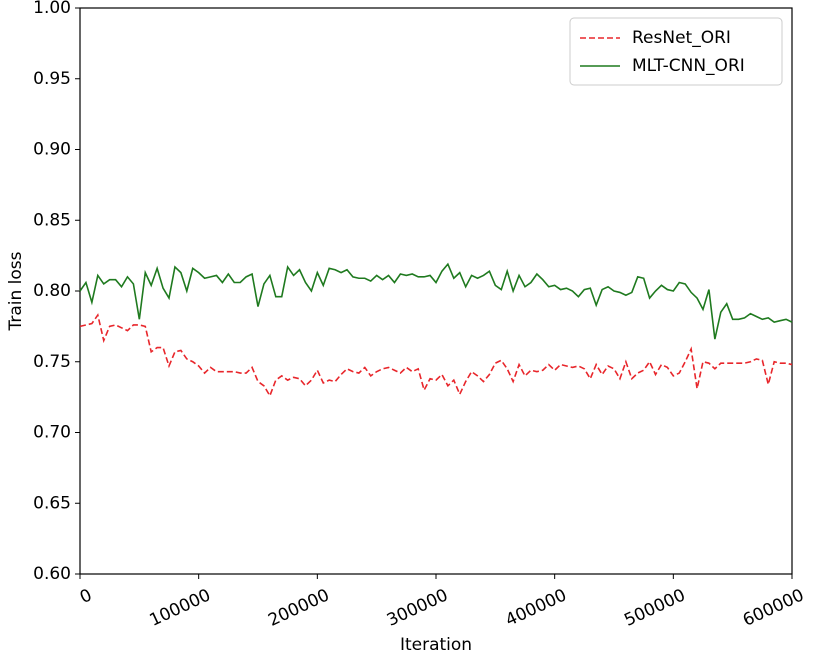 This screenshot has width=827, height=659. What do you see at coordinates (536, 608) in the screenshot?
I see `x-tick-label: 400000` at bounding box center [536, 608].